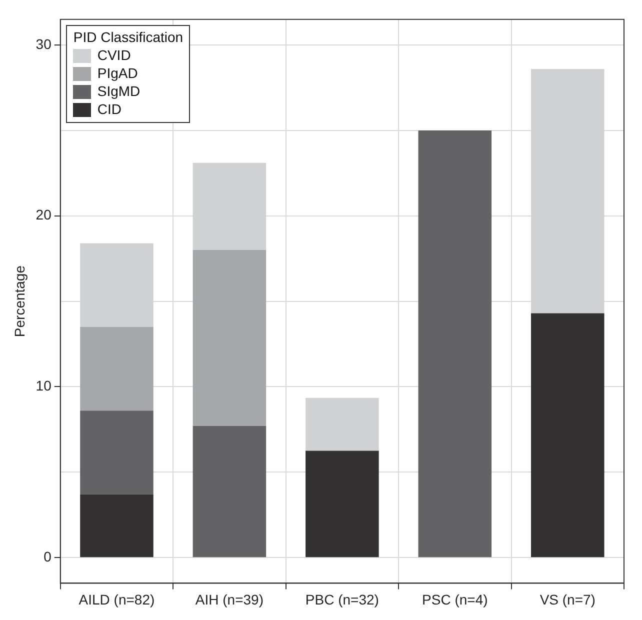  Describe the element at coordinates (342, 599) in the screenshot. I see `x-tick-label: PBC (n=32)` at that location.